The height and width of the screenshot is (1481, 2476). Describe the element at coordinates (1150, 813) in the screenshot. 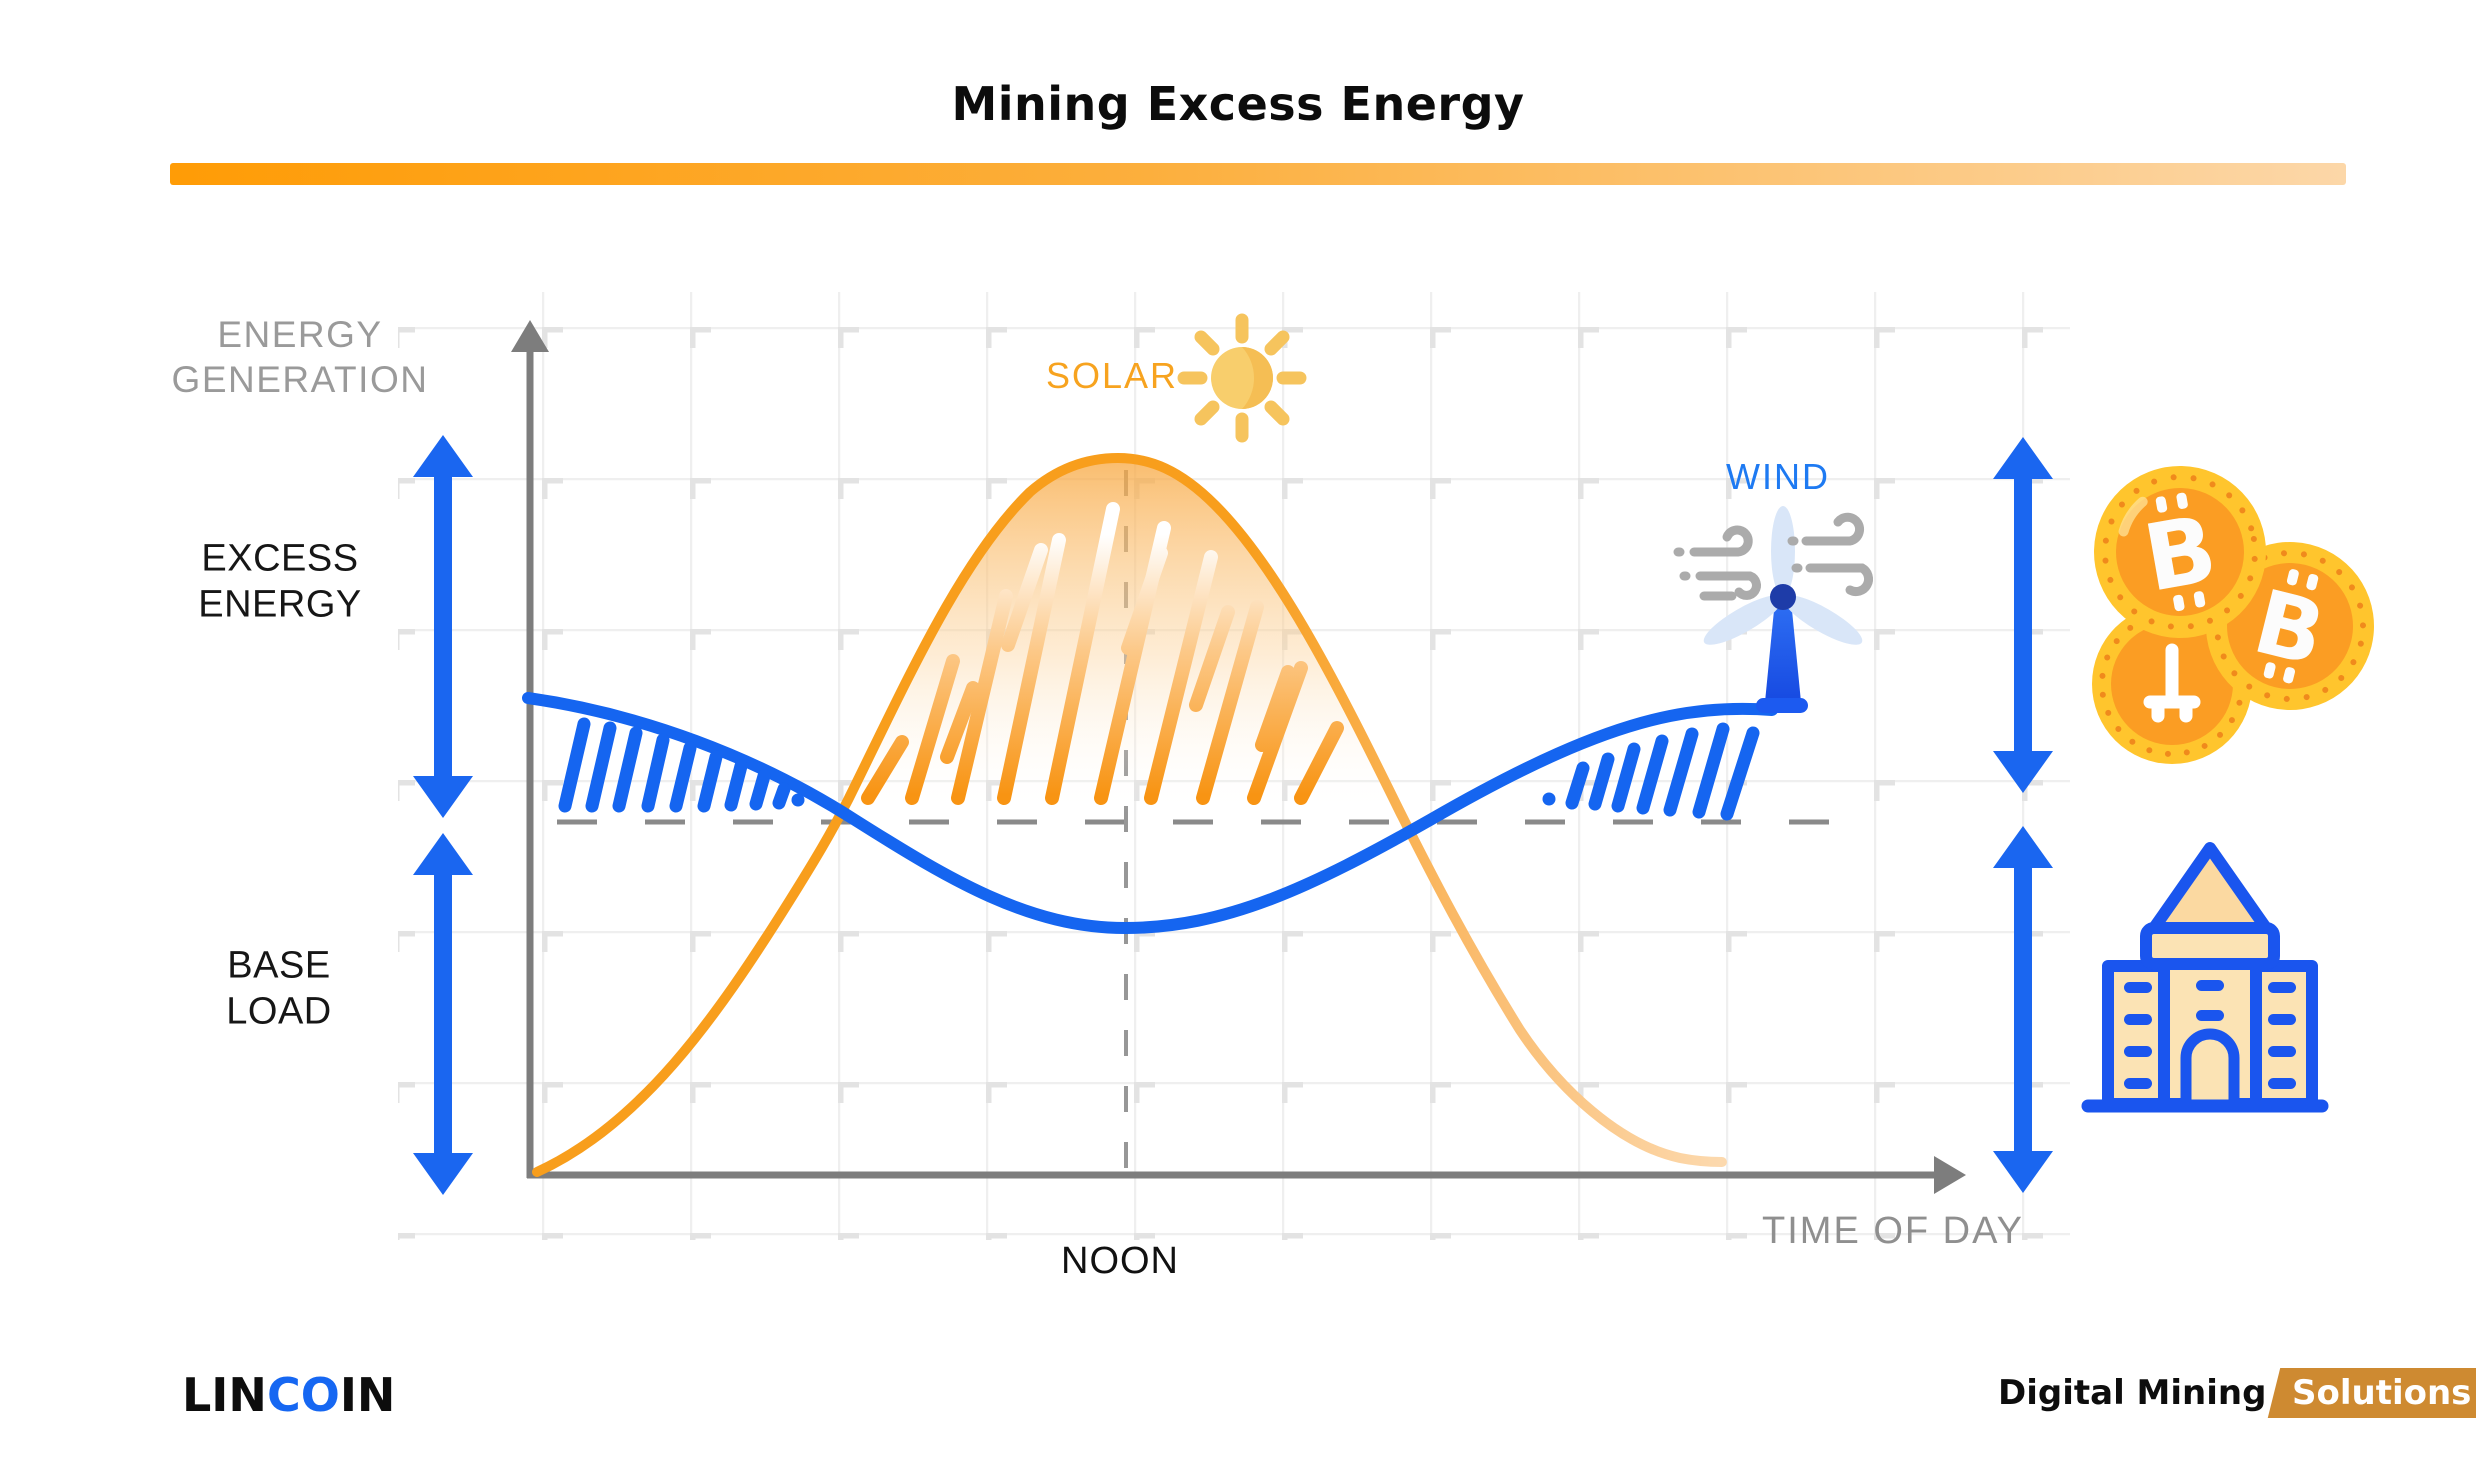

I see `demand-curve` at that location.